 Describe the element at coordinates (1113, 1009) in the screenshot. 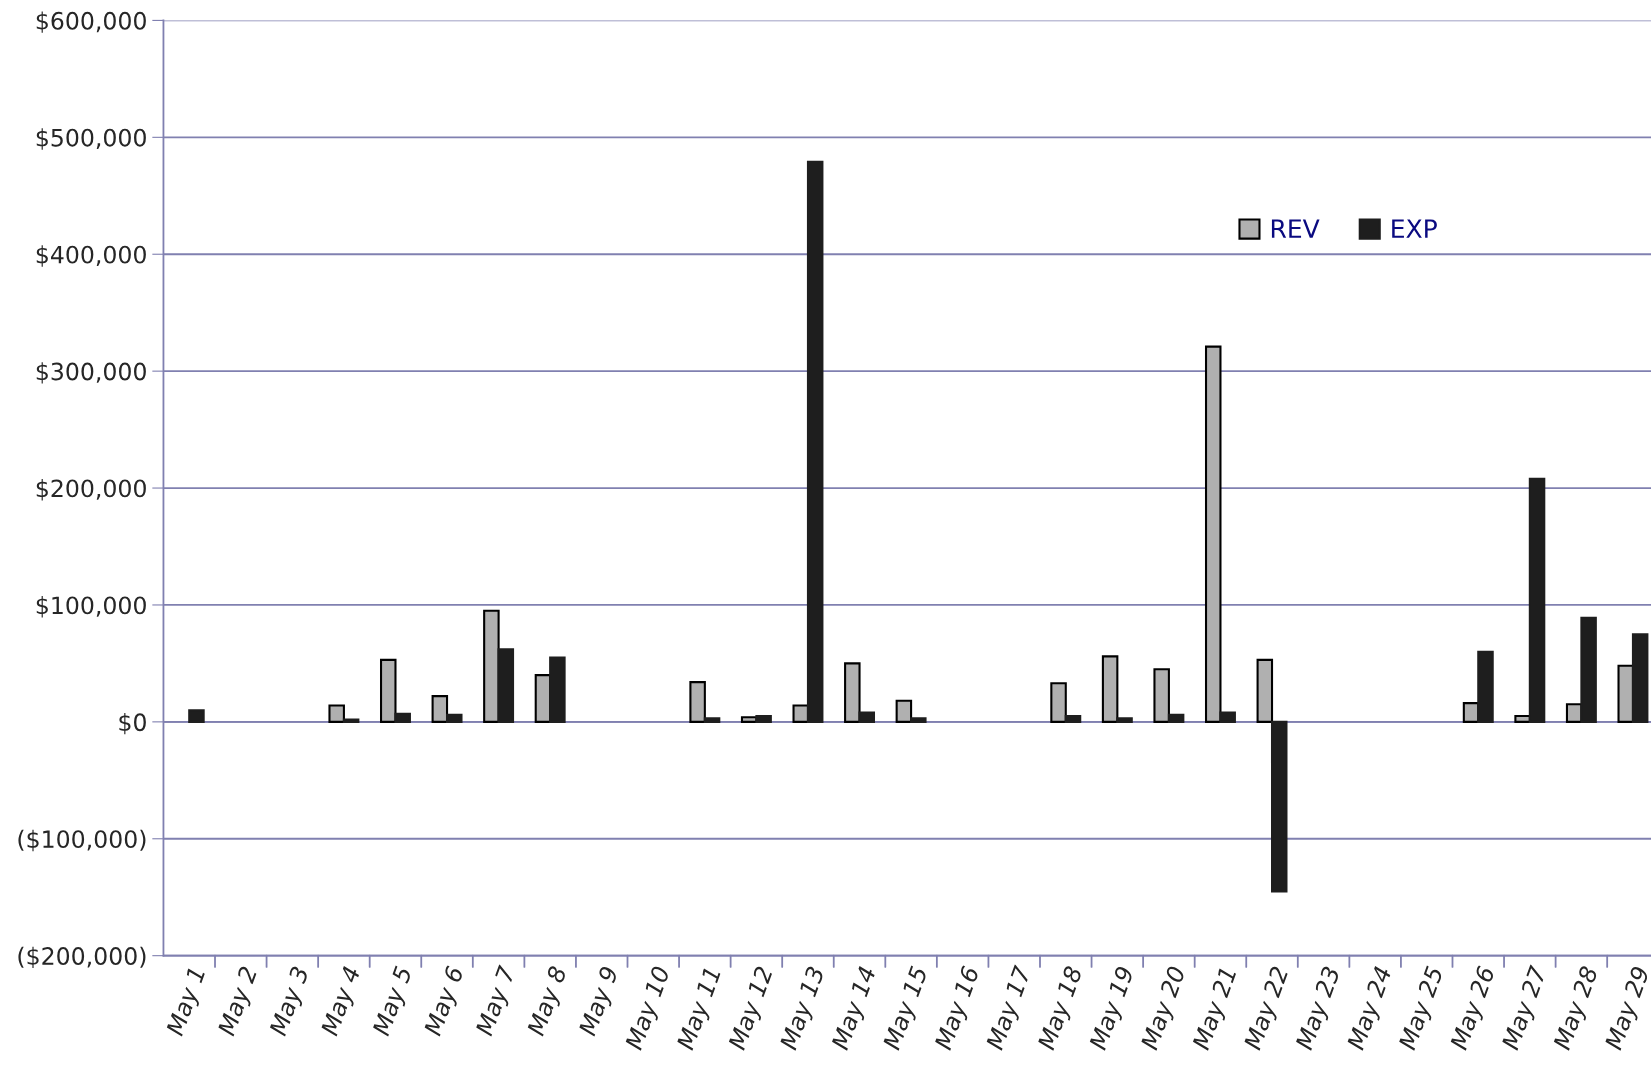

I see `x-tick-label: May 19` at that location.